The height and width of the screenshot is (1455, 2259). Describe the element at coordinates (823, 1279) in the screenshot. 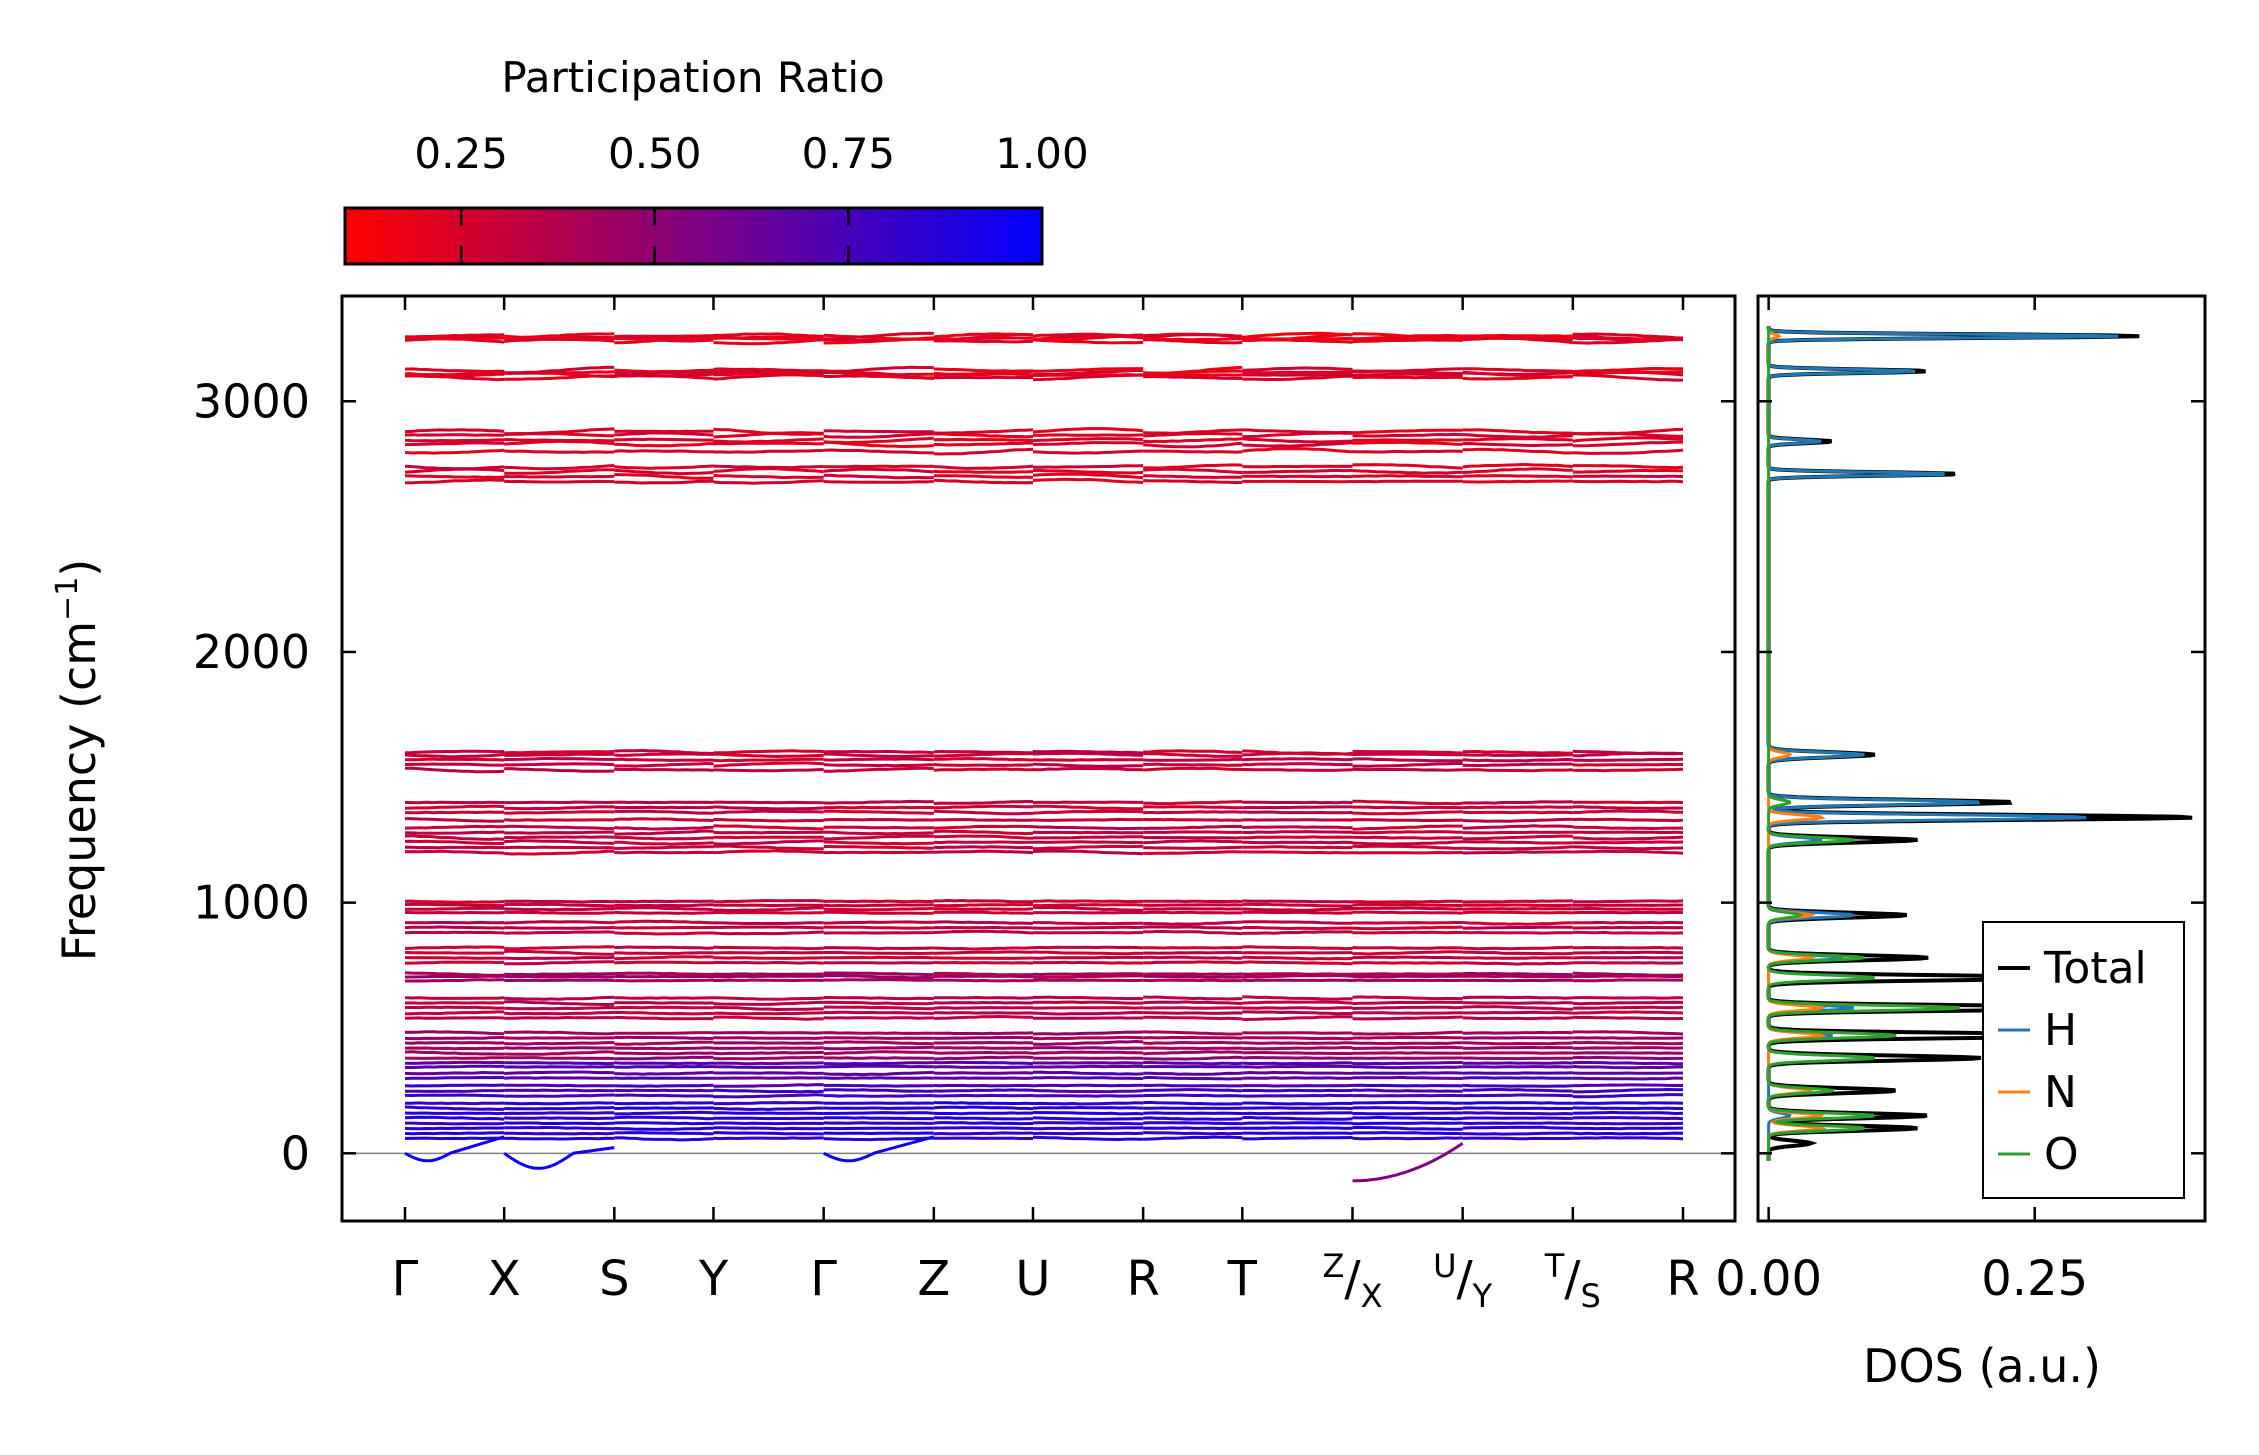

I see `k-point-label: Γ` at that location.